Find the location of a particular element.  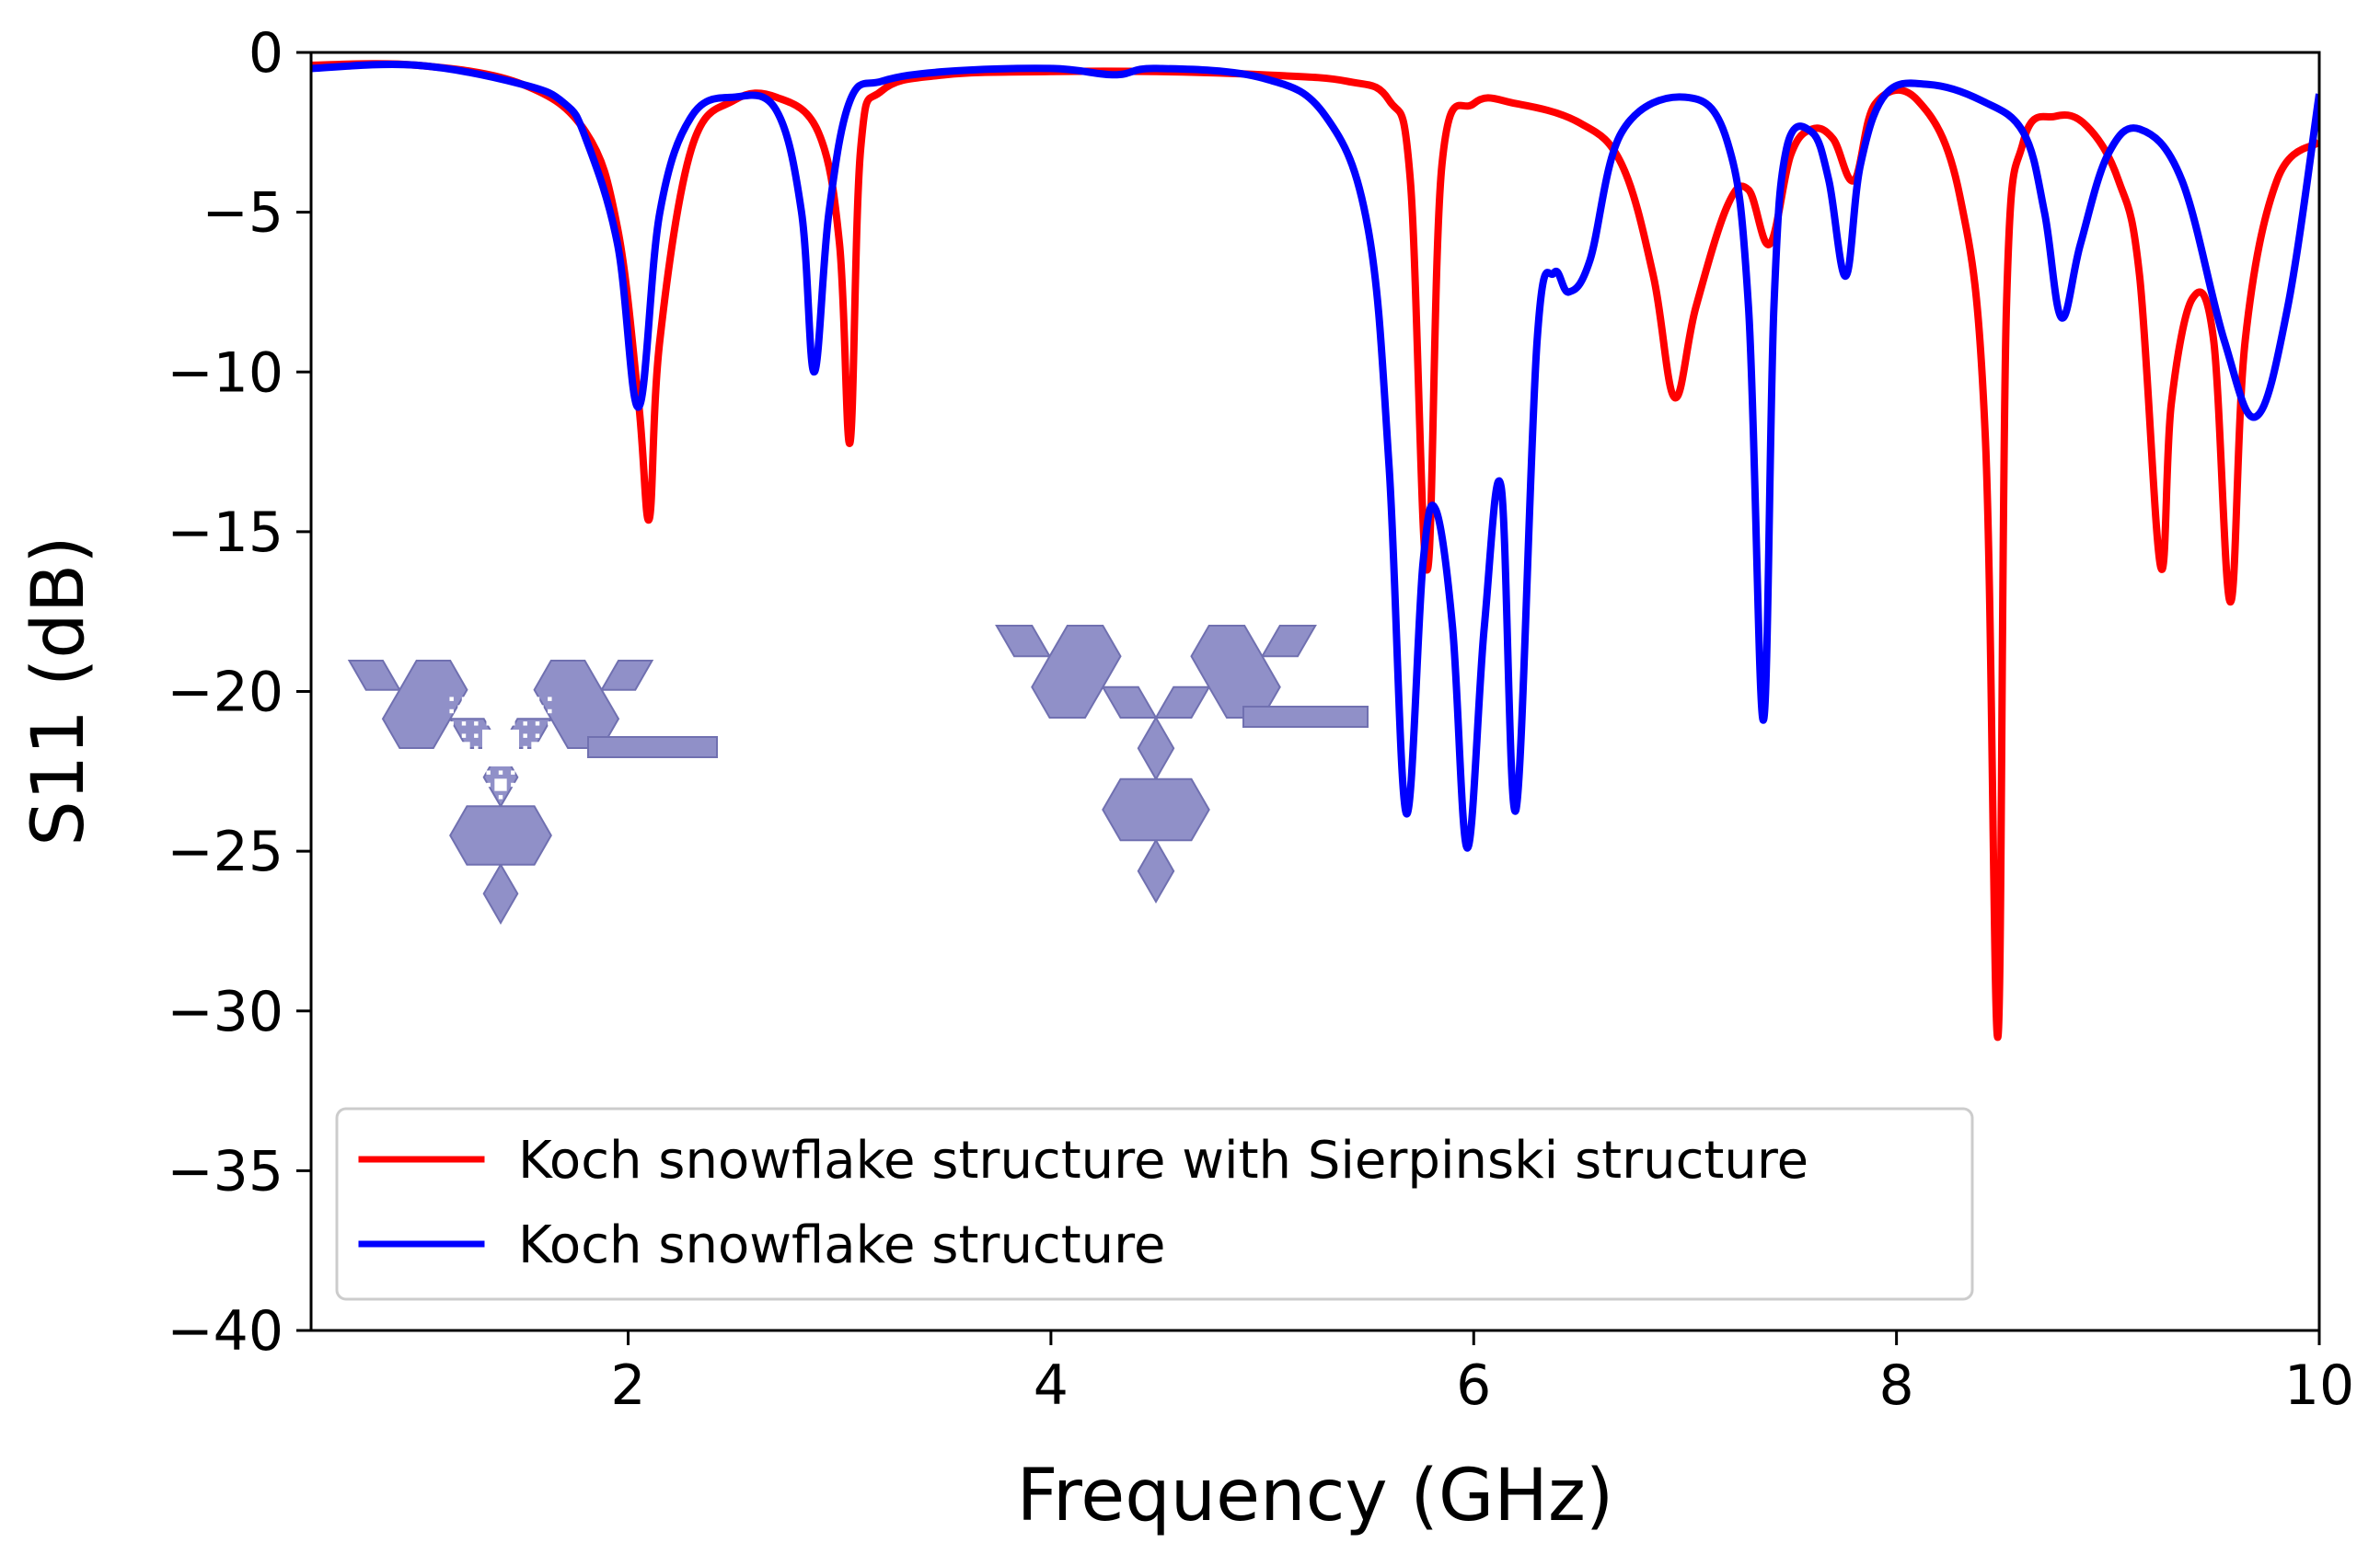

y-tick-label: −10 is located at coordinates (225, 373).